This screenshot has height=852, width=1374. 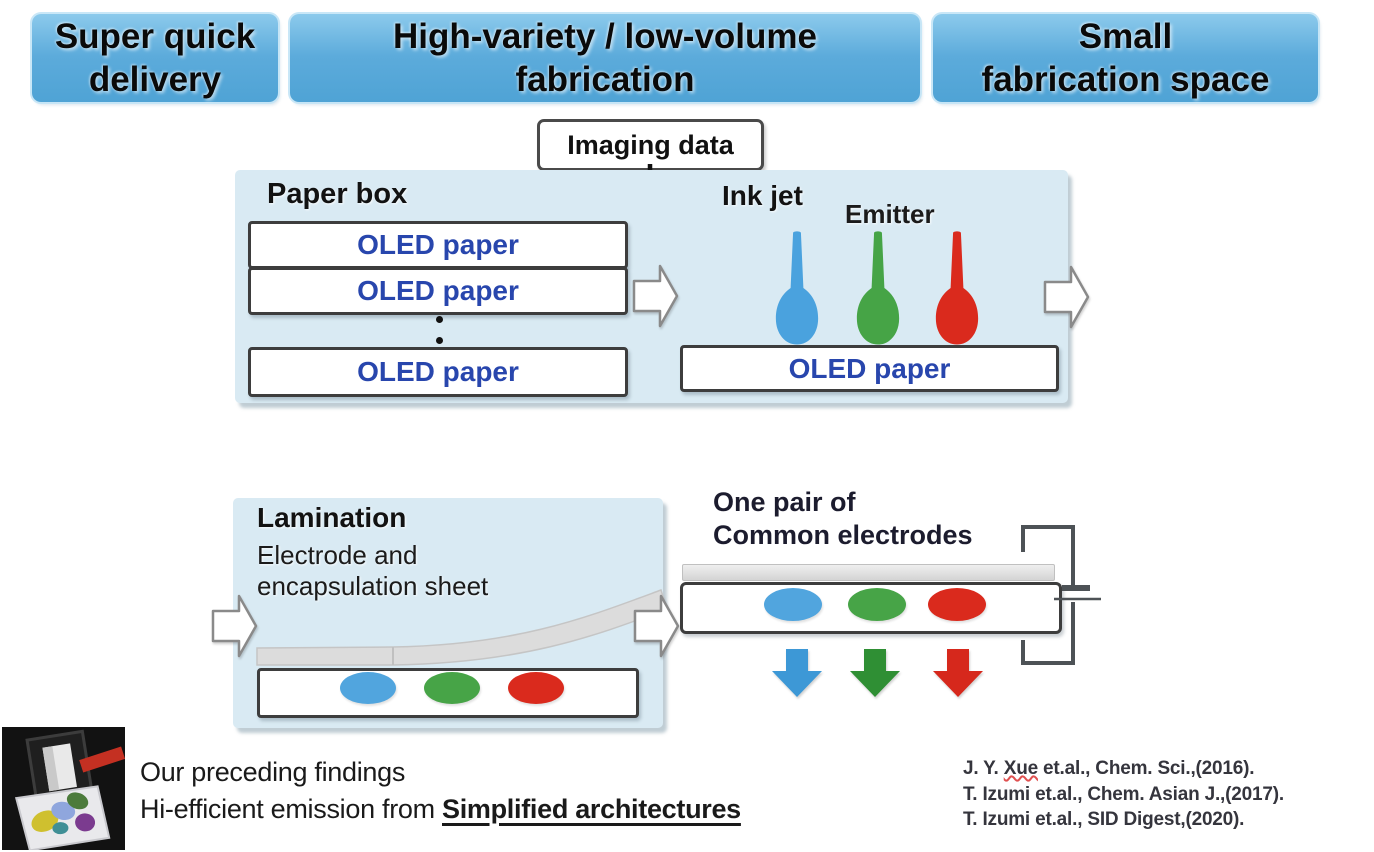 What do you see at coordinates (650, 145) in the screenshot?
I see `imaging-data-label: Imaging data` at bounding box center [650, 145].